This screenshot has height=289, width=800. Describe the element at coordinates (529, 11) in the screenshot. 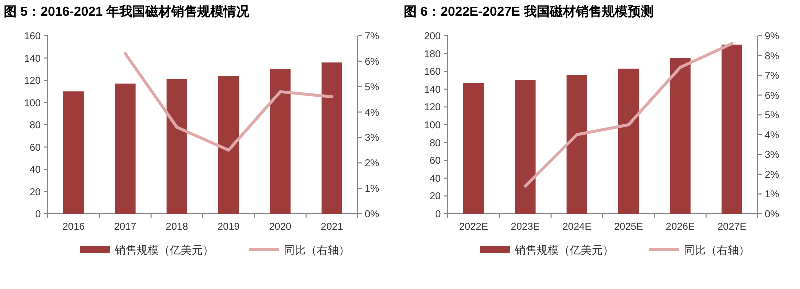

I see `chart-title: 图 6：2022E-2027E 我国磁材销售规模预测` at that location.